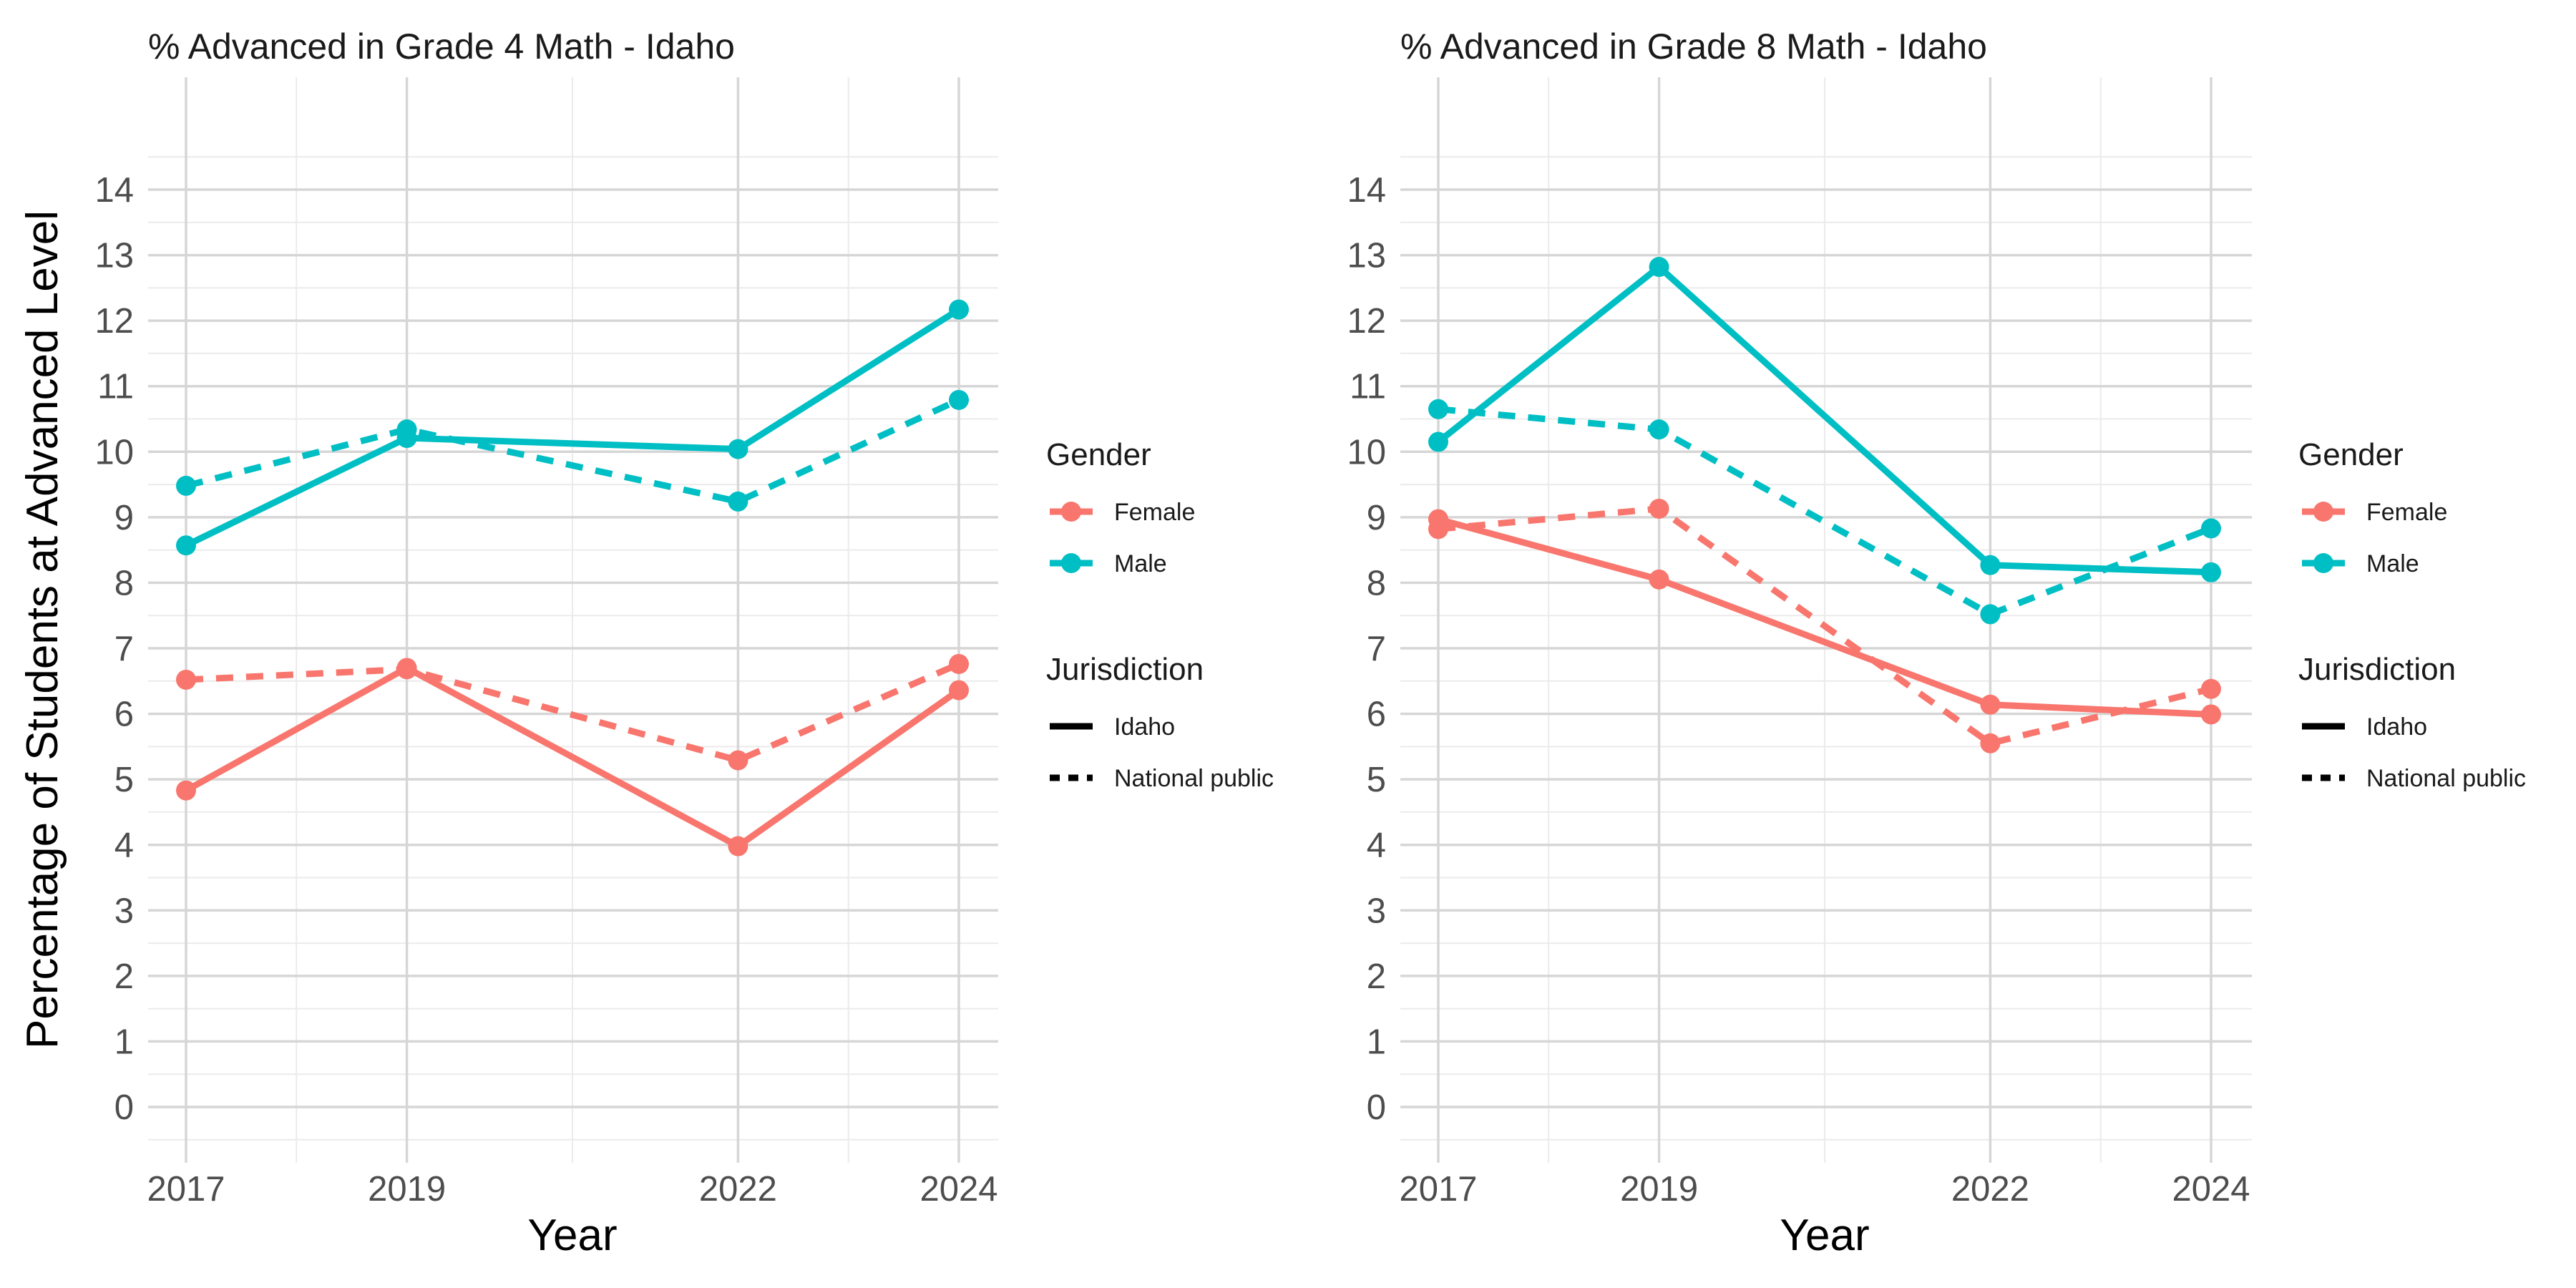 The image size is (2576, 1288). I want to click on chart-title: % Advanced in Grade 4 Math - Idaho, so click(442, 46).